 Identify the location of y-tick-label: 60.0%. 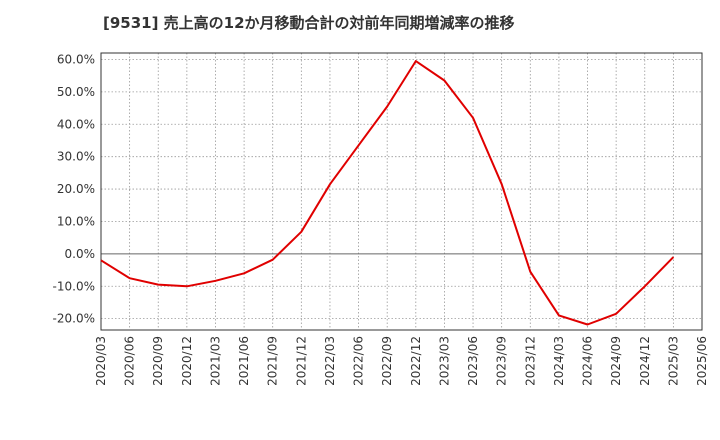
(76, 59).